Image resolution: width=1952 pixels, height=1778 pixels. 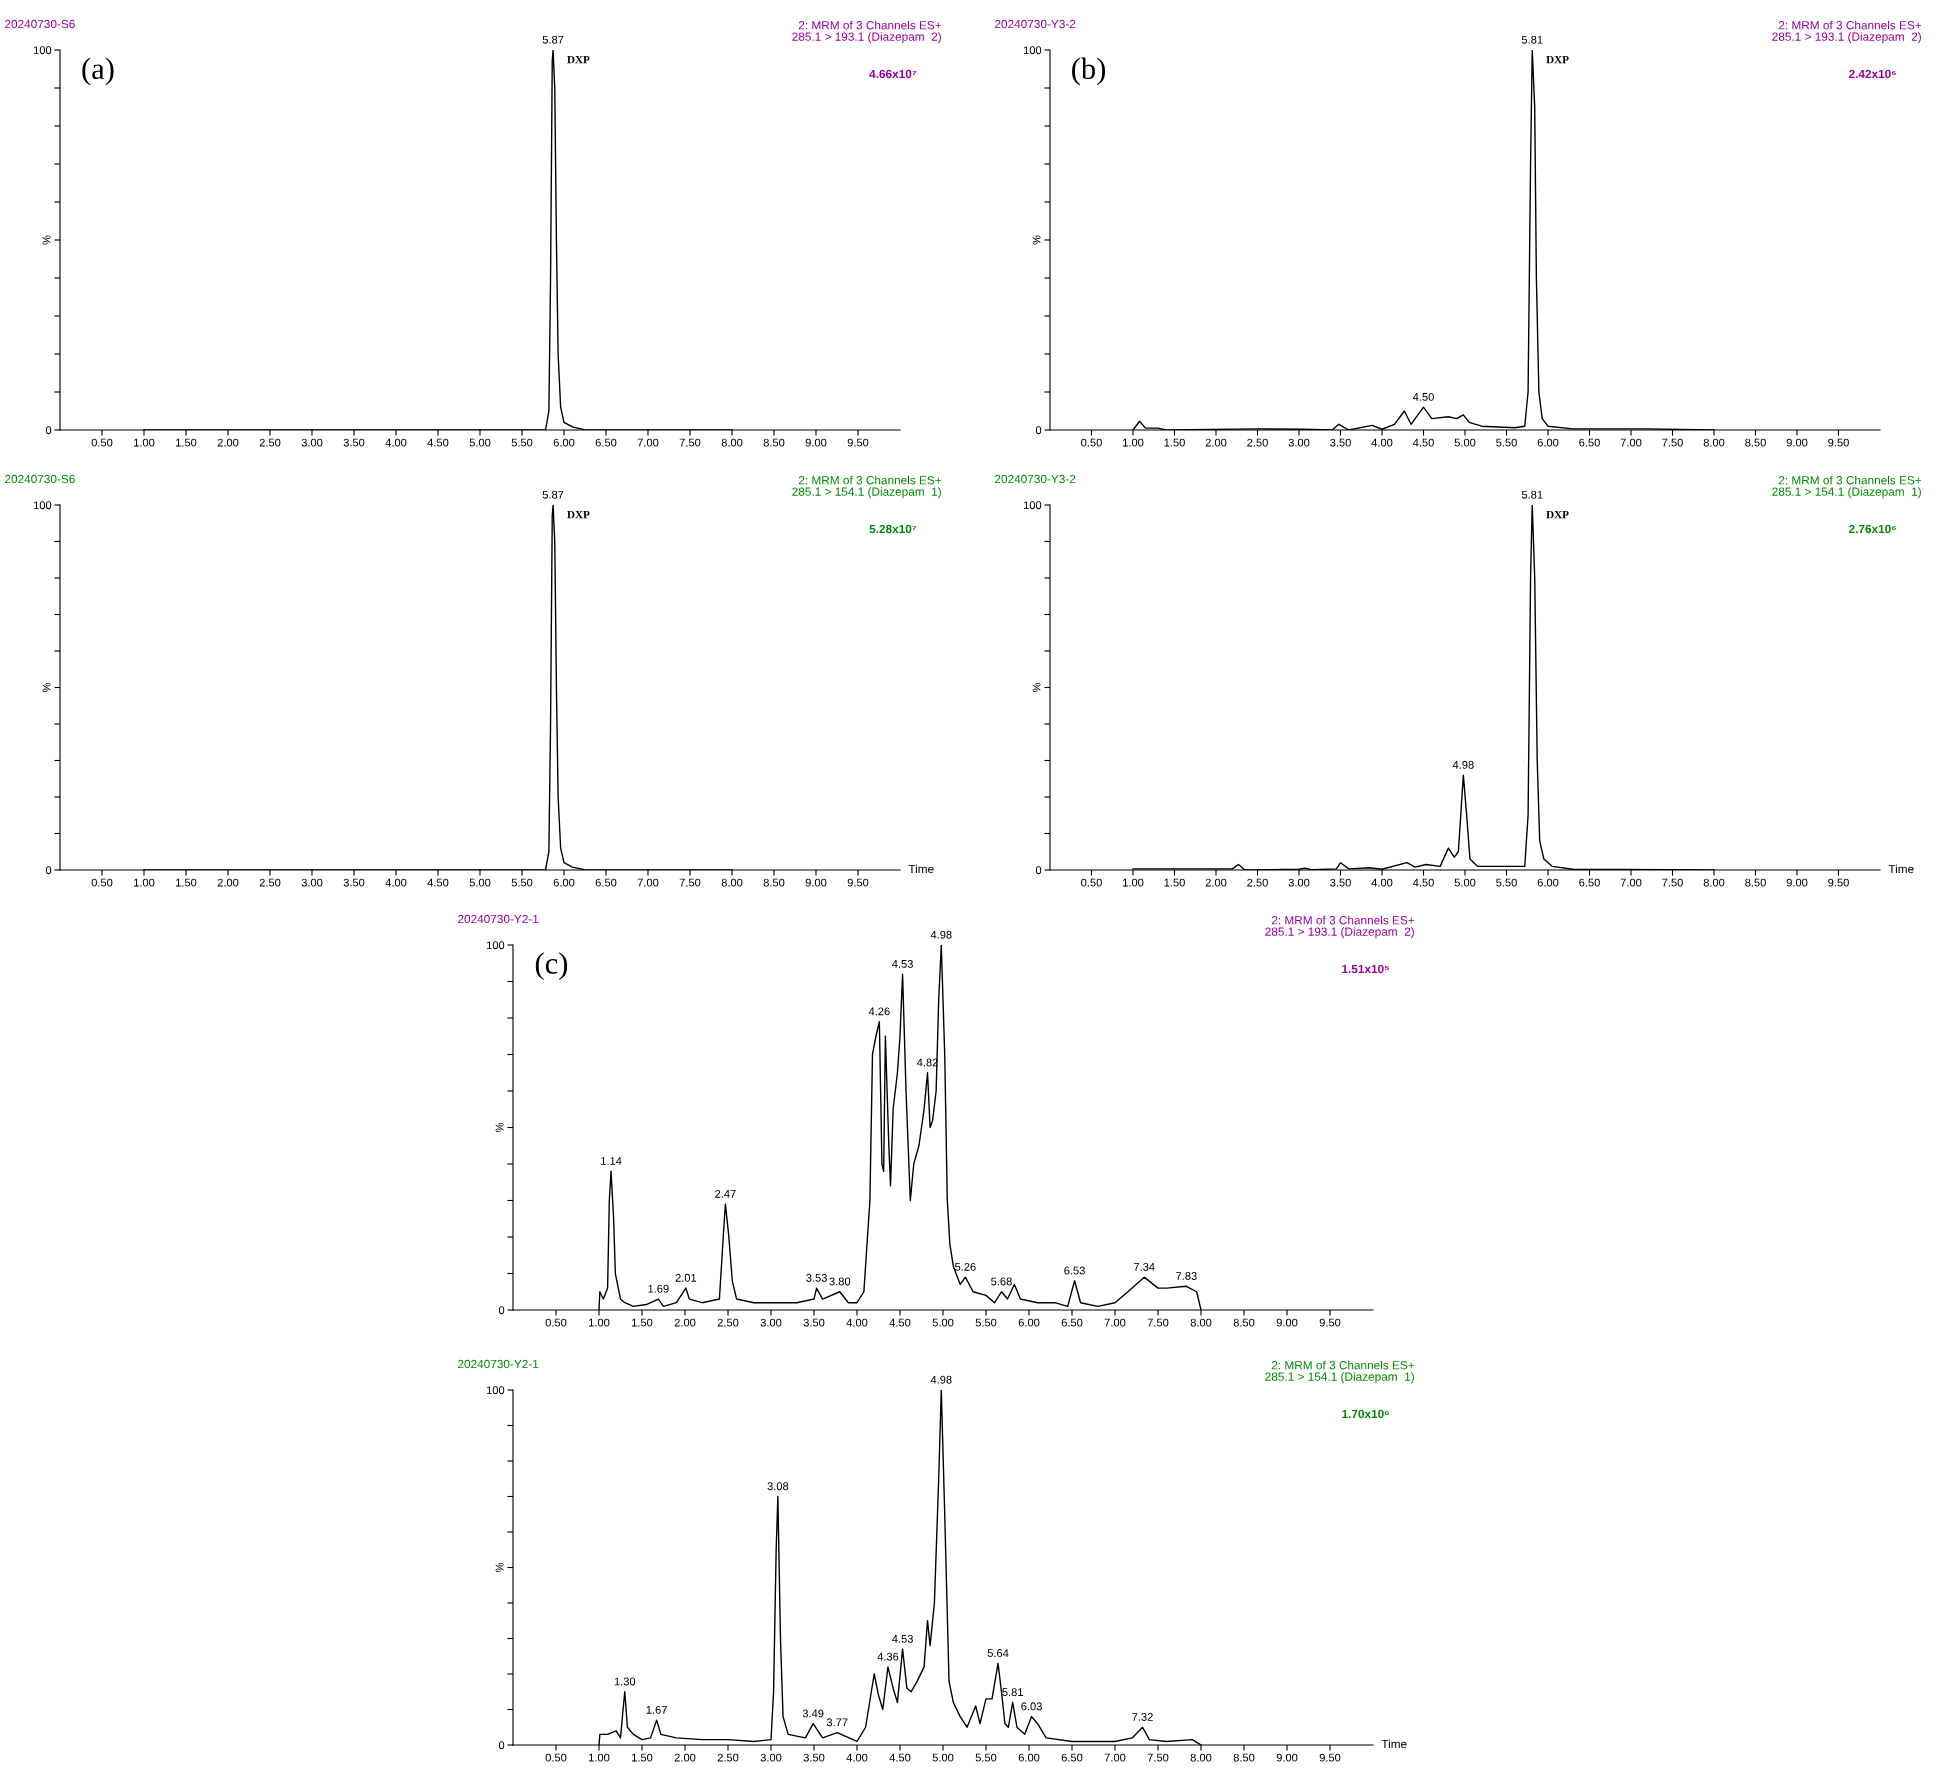 What do you see at coordinates (778, 1486) in the screenshot?
I see `annotation: 3.08` at bounding box center [778, 1486].